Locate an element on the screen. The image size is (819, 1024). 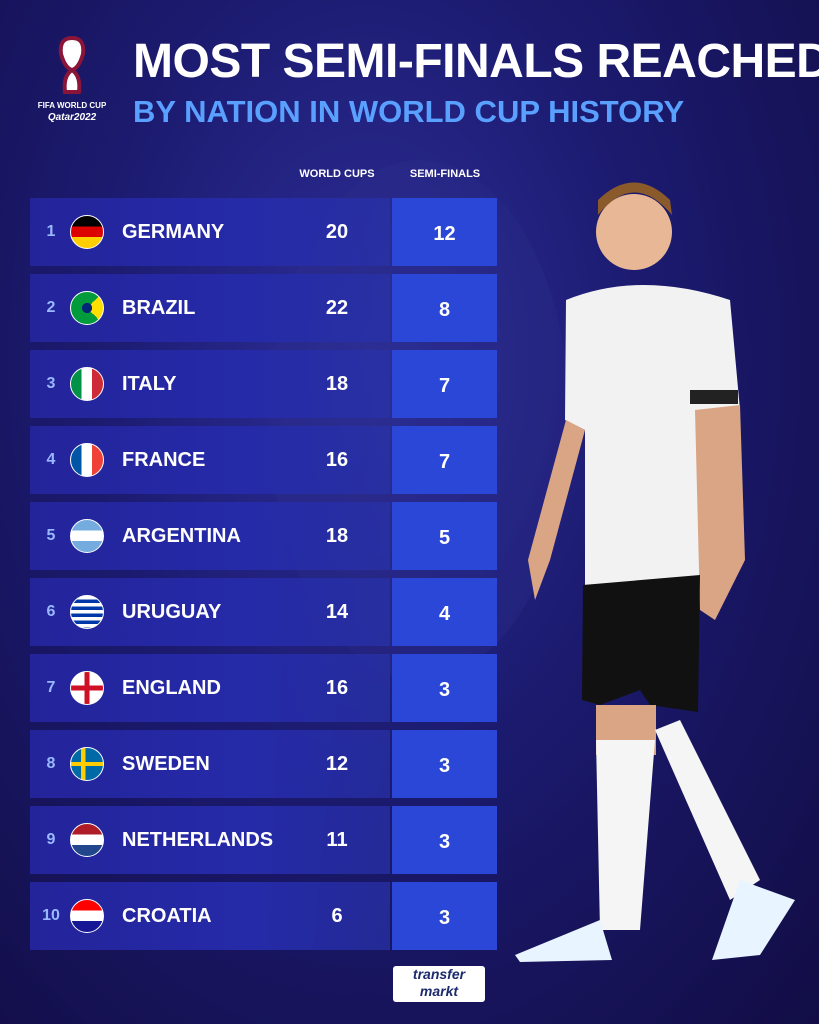
country: ARGENTINA is located at coordinates (181, 536).